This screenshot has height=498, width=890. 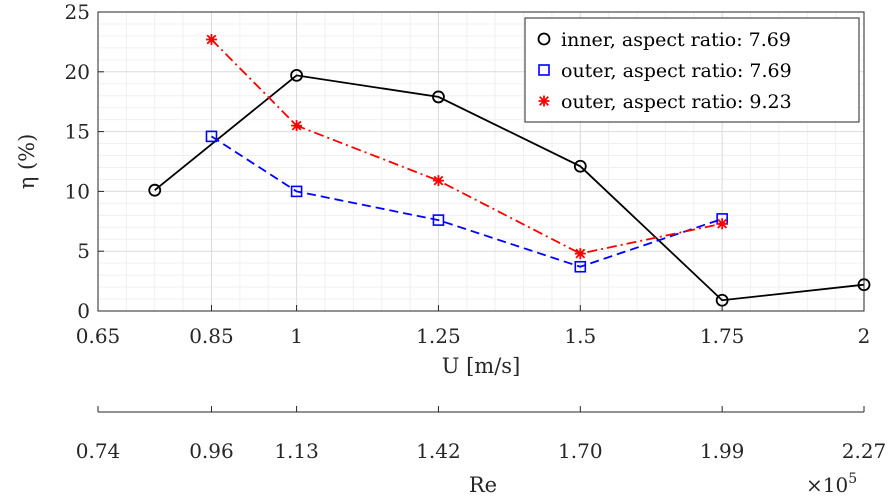 What do you see at coordinates (77, 191) in the screenshot?
I see `y-tick-label: 10` at bounding box center [77, 191].